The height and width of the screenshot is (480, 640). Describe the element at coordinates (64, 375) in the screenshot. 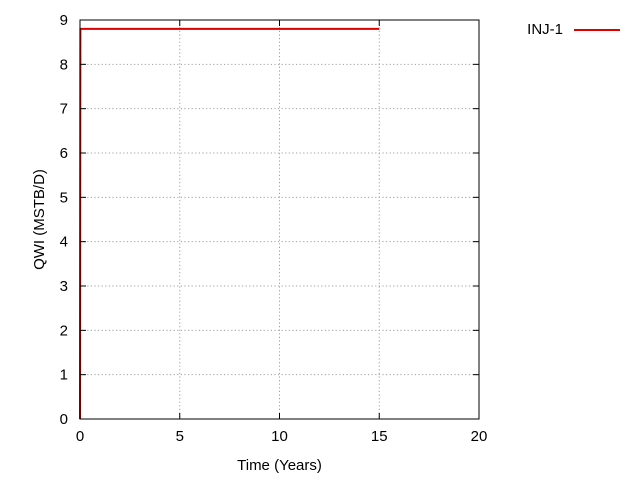

I see `y-tick-label: 1` at that location.